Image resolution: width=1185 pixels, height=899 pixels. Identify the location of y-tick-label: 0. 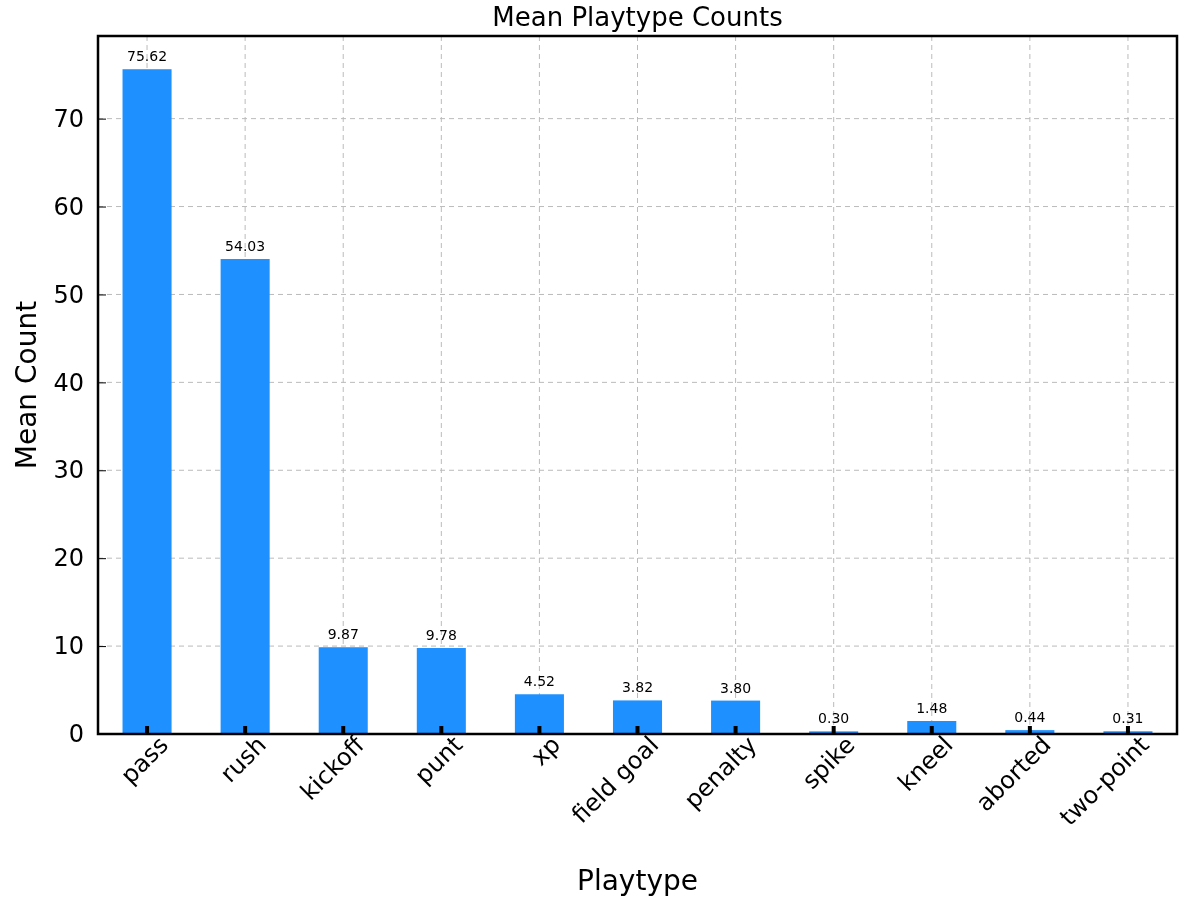
(76, 734).